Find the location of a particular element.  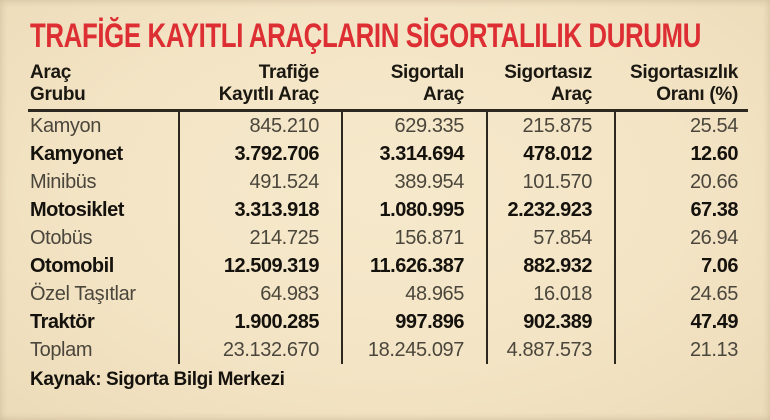

cell-insured: 997.896 is located at coordinates (413, 322).